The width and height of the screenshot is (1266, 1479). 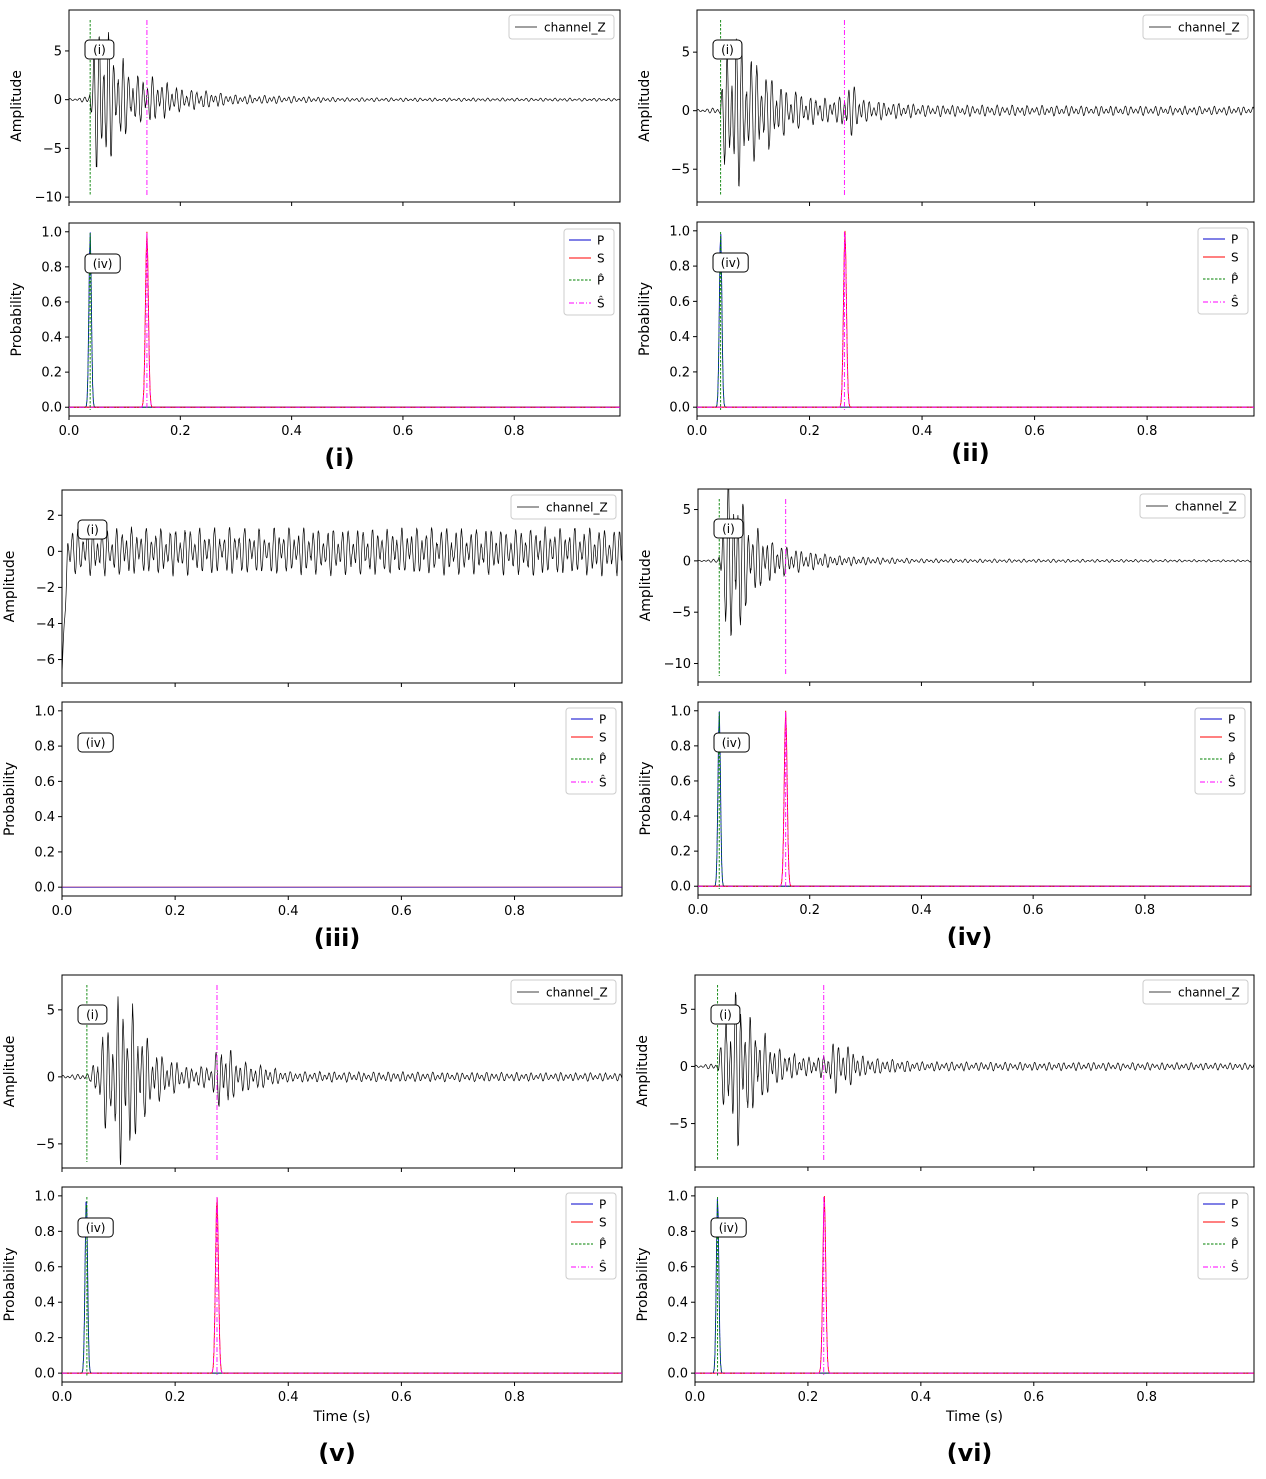 I want to click on legend-label-channel-z: channel_Z, so click(x=575, y=28).